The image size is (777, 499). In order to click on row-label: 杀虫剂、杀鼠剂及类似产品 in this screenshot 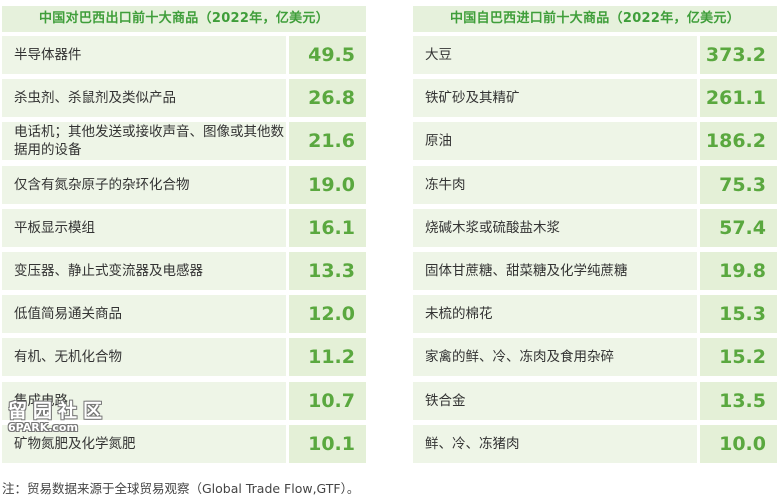, I will do `click(144, 98)`.